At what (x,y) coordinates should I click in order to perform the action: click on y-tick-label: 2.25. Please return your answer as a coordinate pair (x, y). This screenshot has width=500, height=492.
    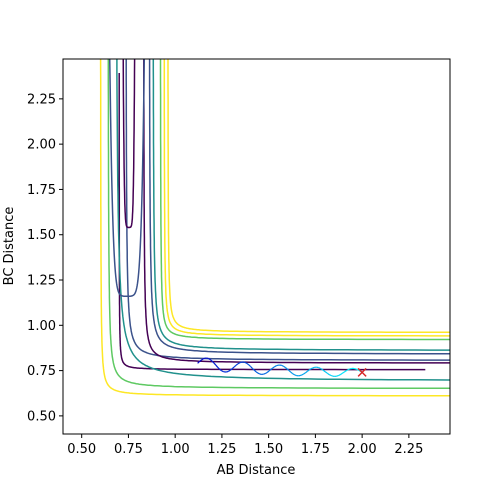
    Looking at the image, I should click on (41, 99).